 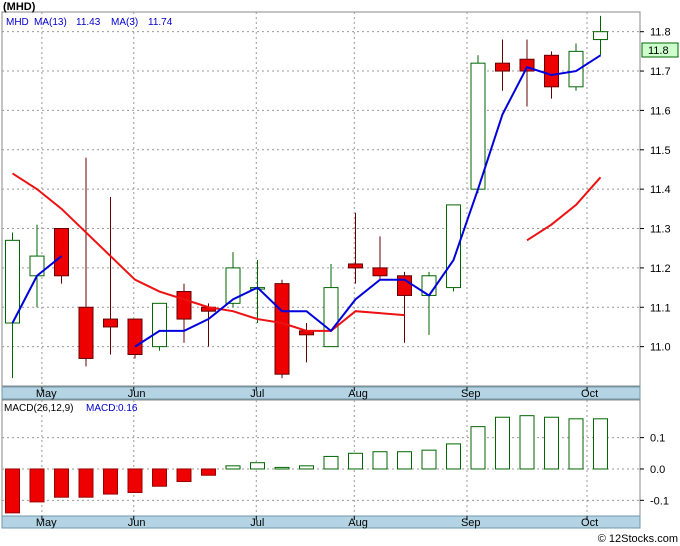 What do you see at coordinates (102, 408) in the screenshot?
I see `macd-value-label: MACD:` at bounding box center [102, 408].